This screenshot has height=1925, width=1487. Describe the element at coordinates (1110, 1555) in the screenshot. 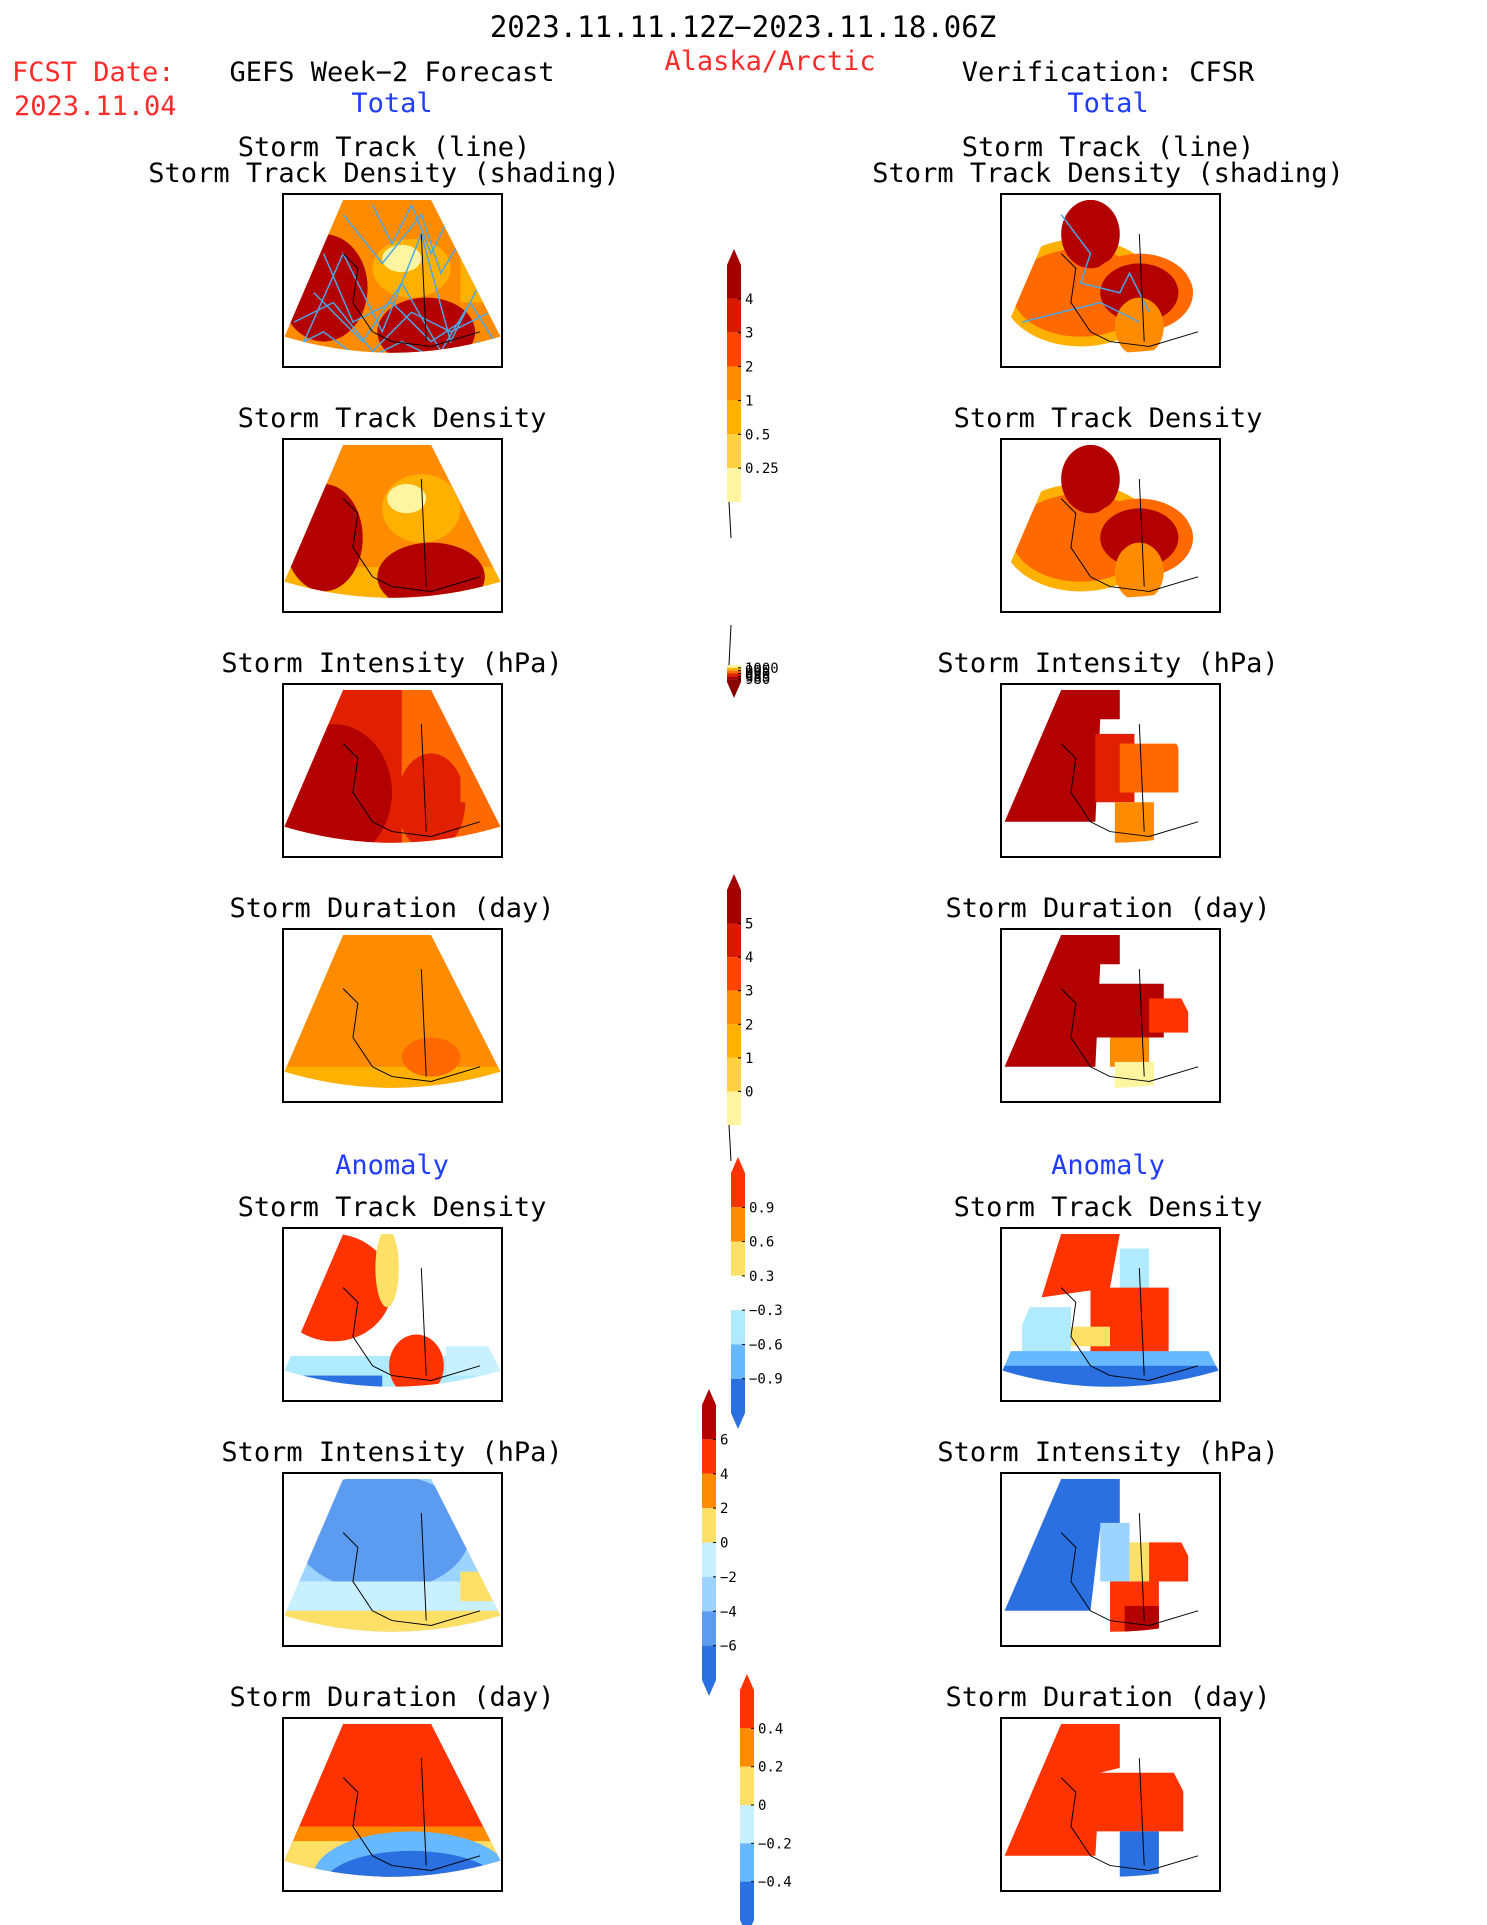

I see `cfsr-anom-intensity-map-graphic` at that location.